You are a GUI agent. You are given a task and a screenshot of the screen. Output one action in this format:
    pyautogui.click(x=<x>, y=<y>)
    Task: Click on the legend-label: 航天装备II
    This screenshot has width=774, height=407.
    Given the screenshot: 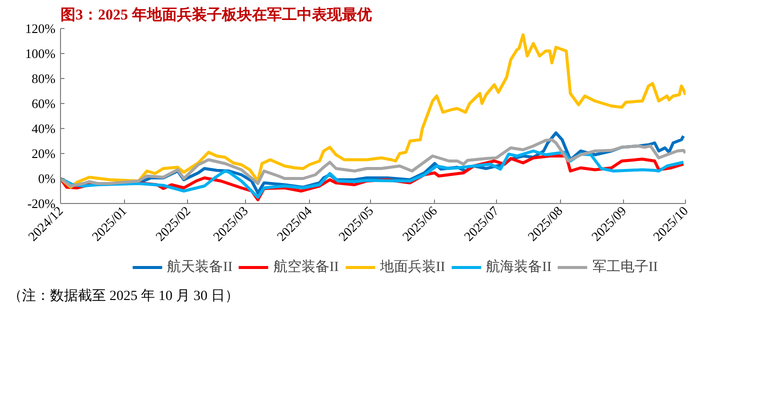 What is the action you would take?
    pyautogui.click(x=200, y=267)
    